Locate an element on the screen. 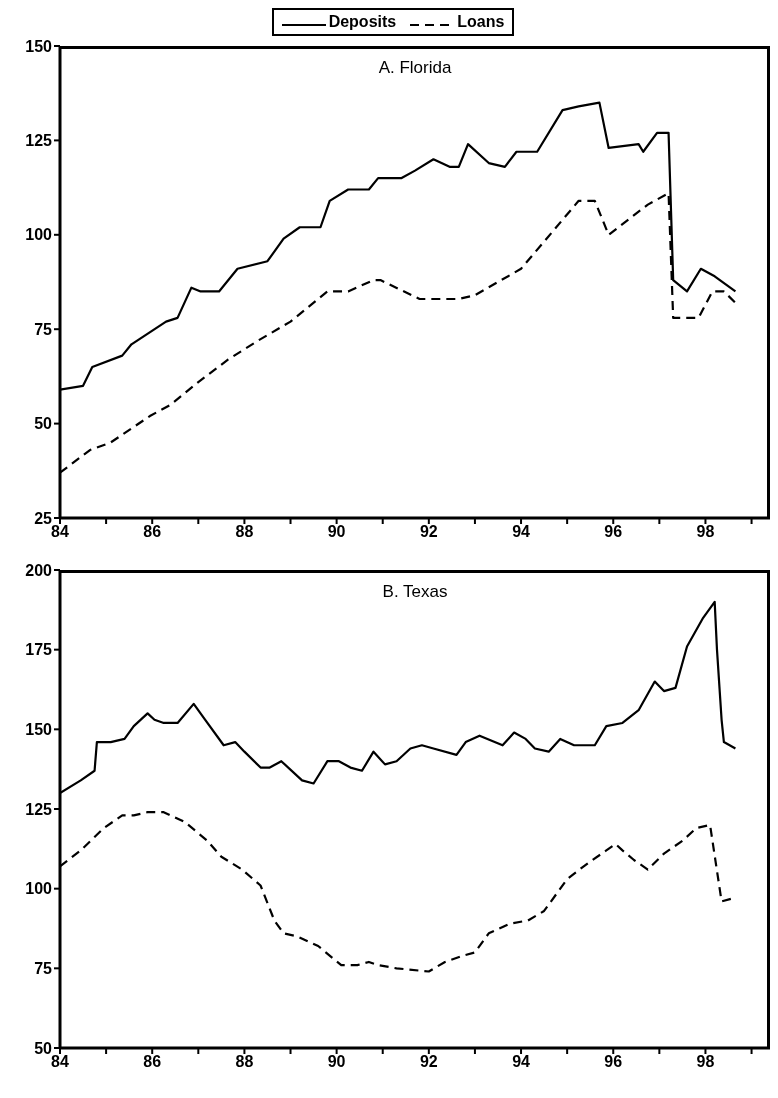 The image size is (778, 1098). y-tick-label: 25 is located at coordinates (43, 518).